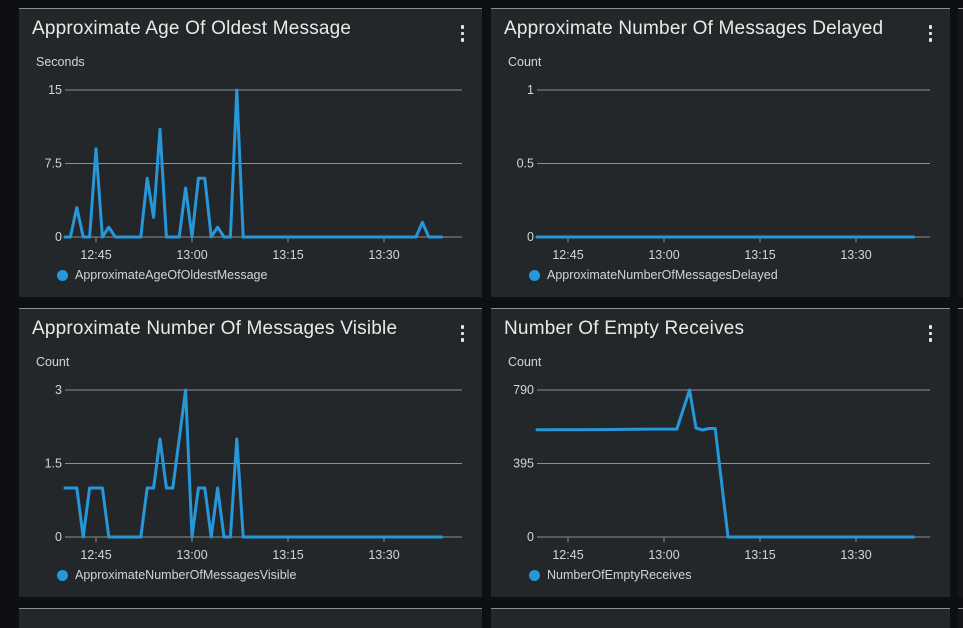 The width and height of the screenshot is (963, 628). I want to click on chart-title: Number Of Empty Receives, so click(624, 328).